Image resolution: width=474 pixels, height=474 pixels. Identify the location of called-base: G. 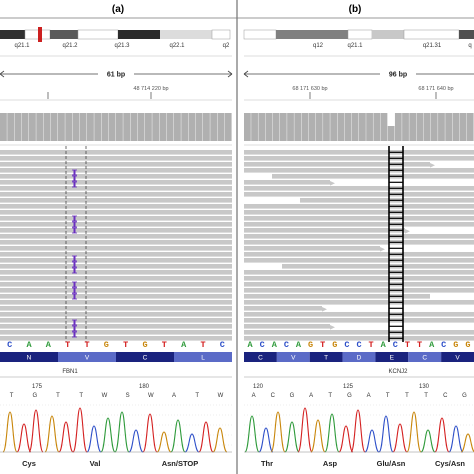
(292, 396).